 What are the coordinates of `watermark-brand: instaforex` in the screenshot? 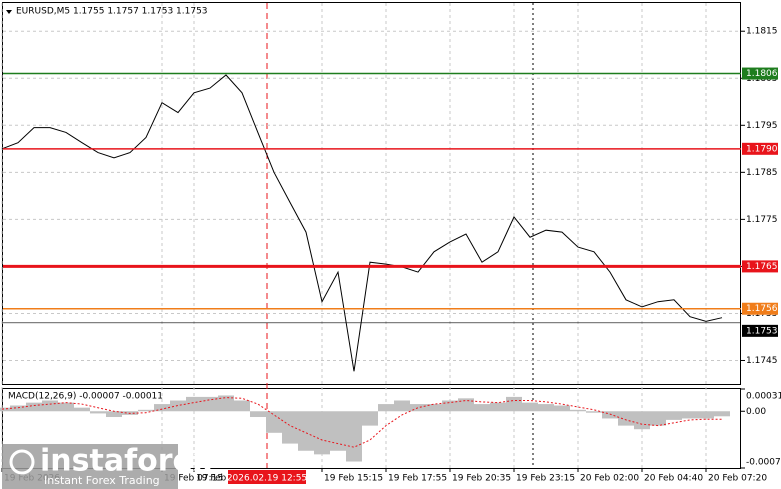 It's located at (126, 461).